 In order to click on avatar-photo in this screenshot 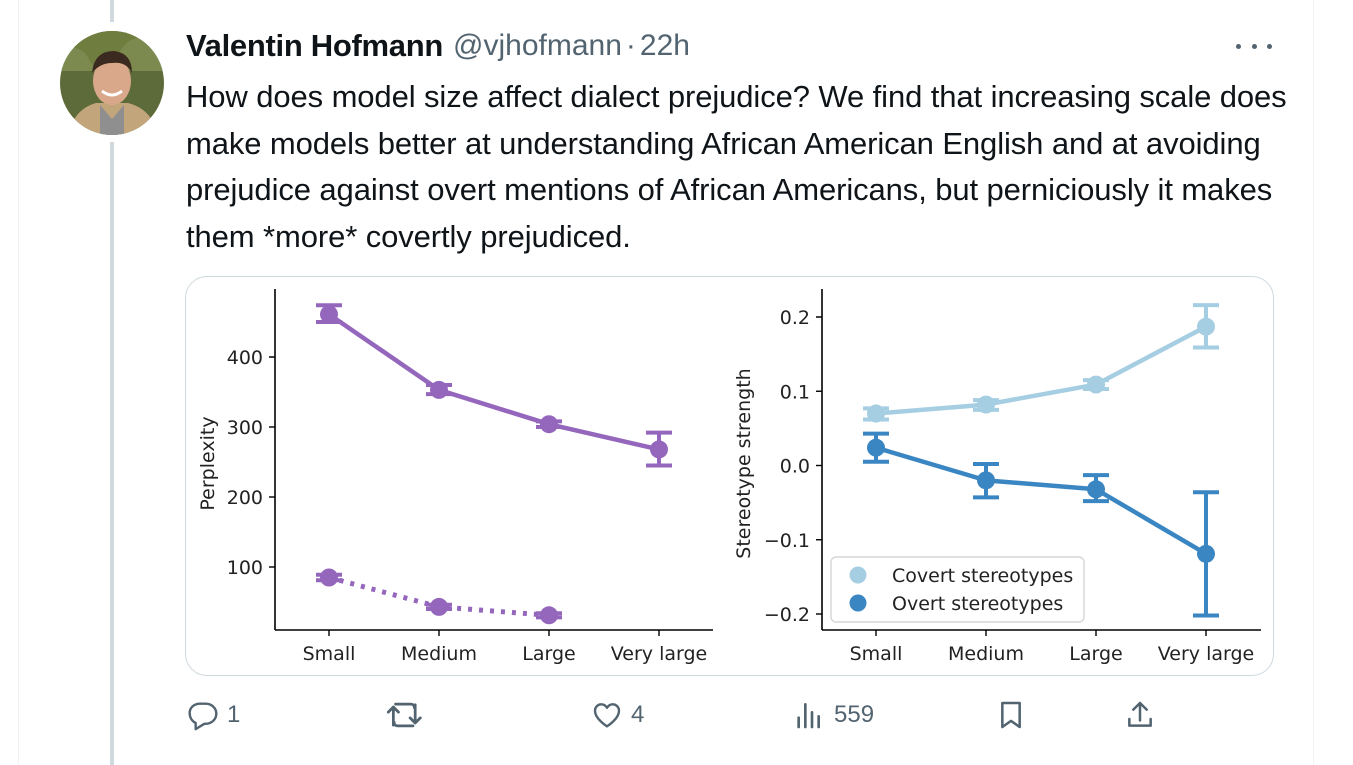, I will do `click(112, 83)`.